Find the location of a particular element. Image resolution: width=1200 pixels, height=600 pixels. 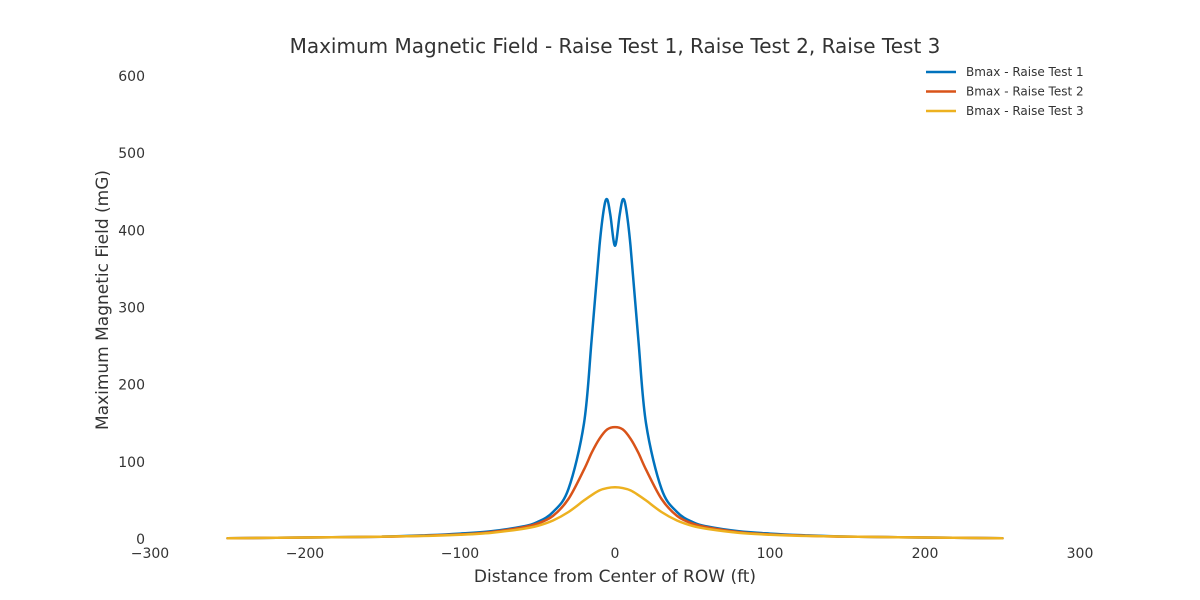

legend-item-3: Bmax - Raise Test 3 is located at coordinates (1005, 111).